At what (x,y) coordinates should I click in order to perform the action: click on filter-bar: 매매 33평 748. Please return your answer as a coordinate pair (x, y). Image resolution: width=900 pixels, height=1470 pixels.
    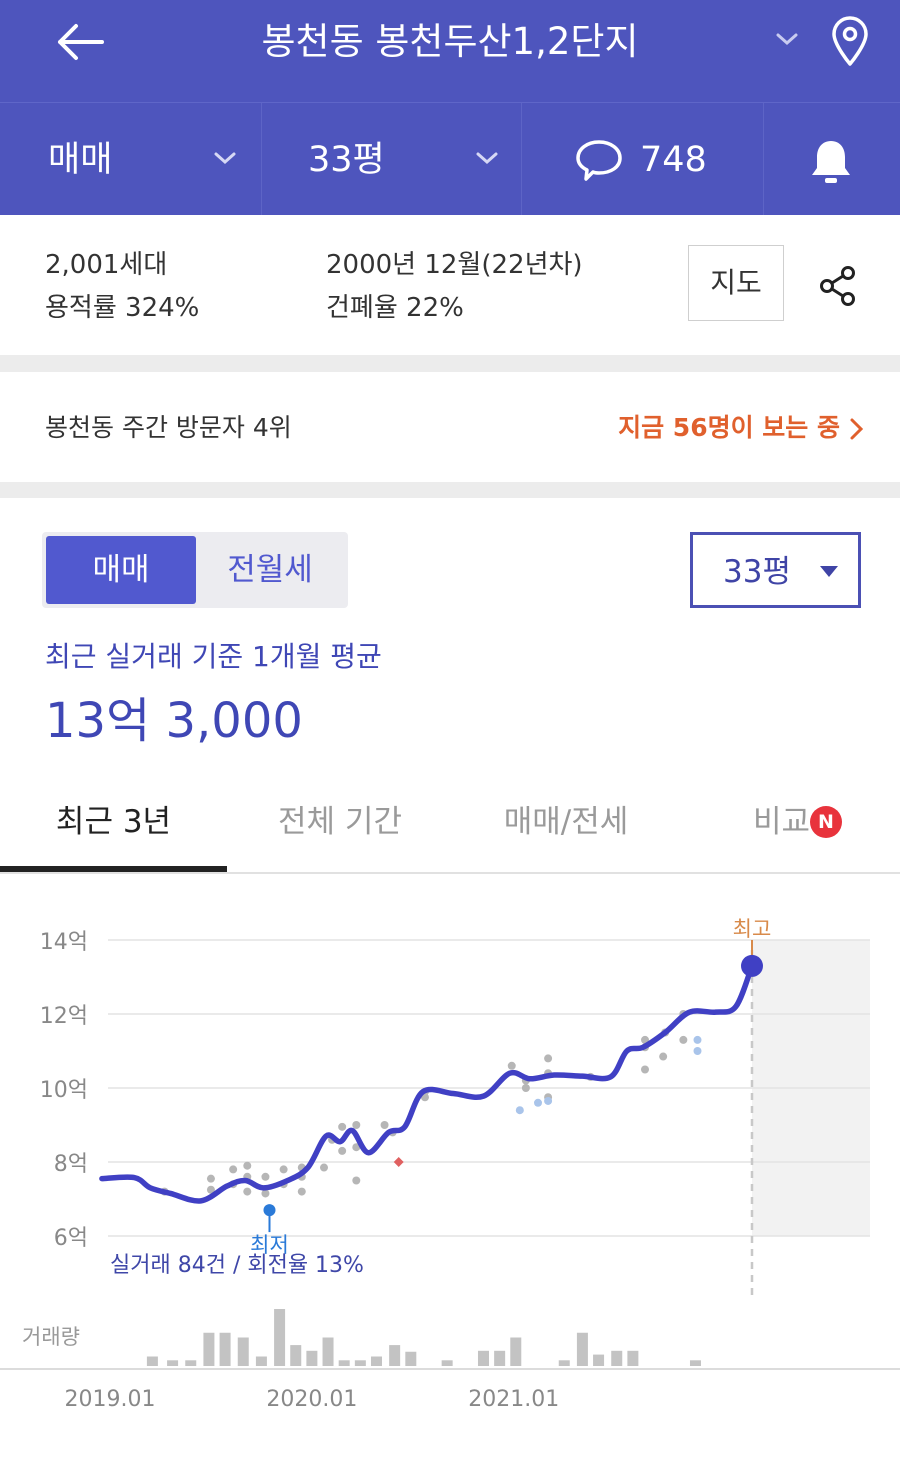
    Looking at the image, I should click on (450, 159).